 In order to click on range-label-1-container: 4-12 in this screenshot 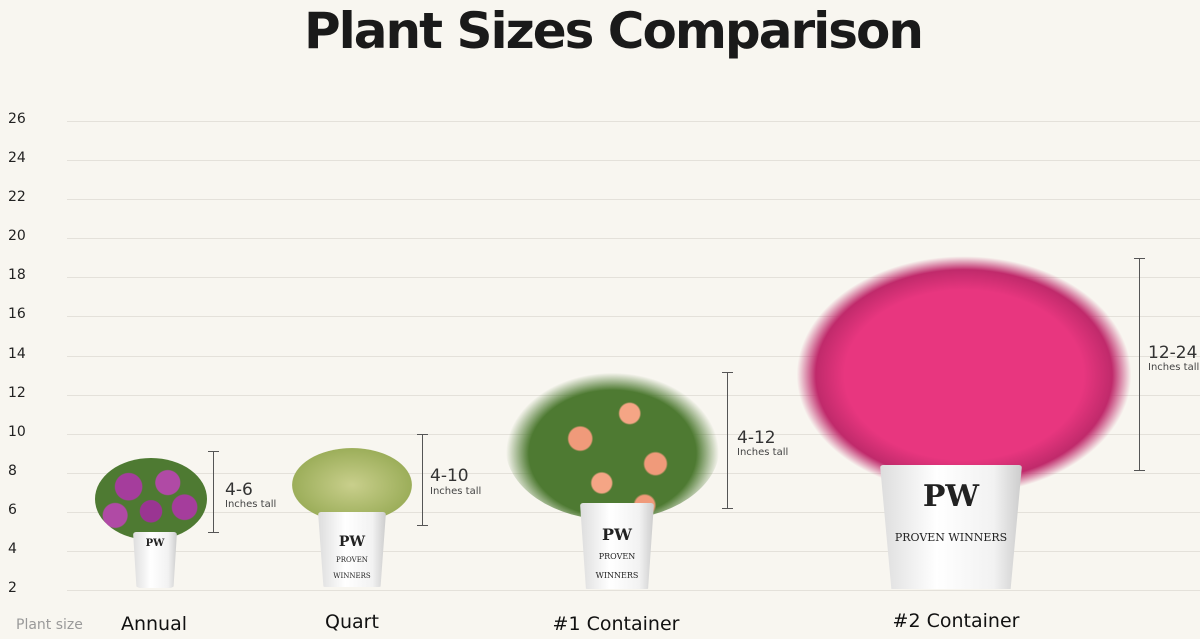, I will do `click(756, 438)`.